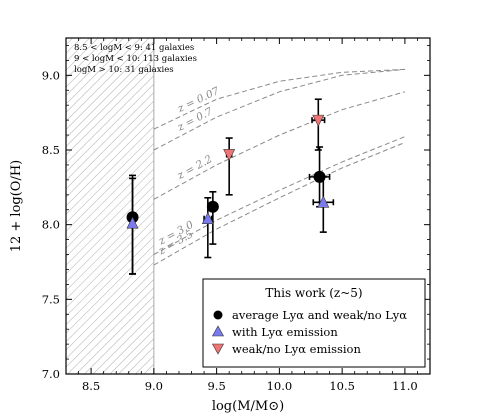  Describe the element at coordinates (280, 386) in the screenshot. I see `x-tick-label: 10.0` at that location.